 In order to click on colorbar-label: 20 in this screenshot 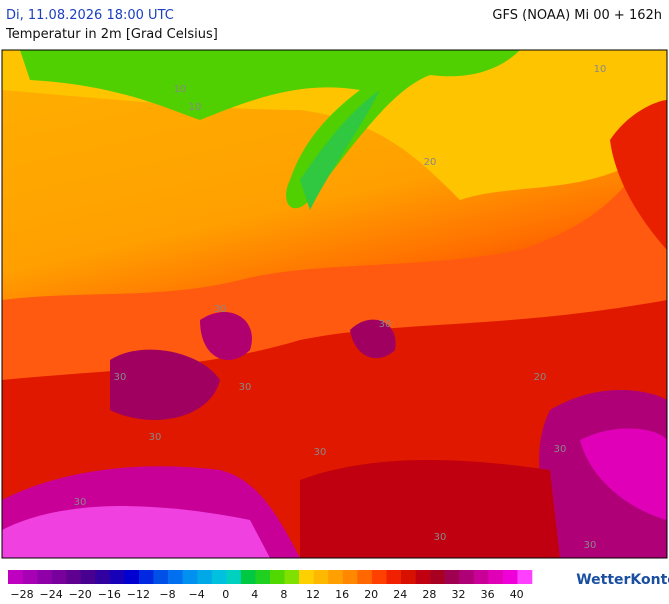, I will do `click(371, 594)`.